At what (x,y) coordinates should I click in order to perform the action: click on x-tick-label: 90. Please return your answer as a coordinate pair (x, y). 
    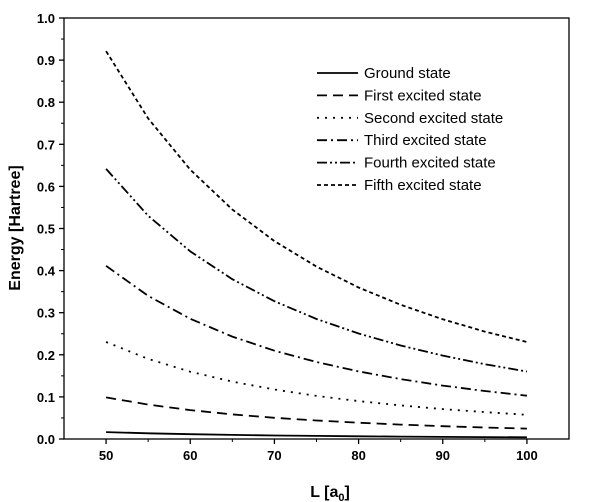
    Looking at the image, I should click on (443, 455).